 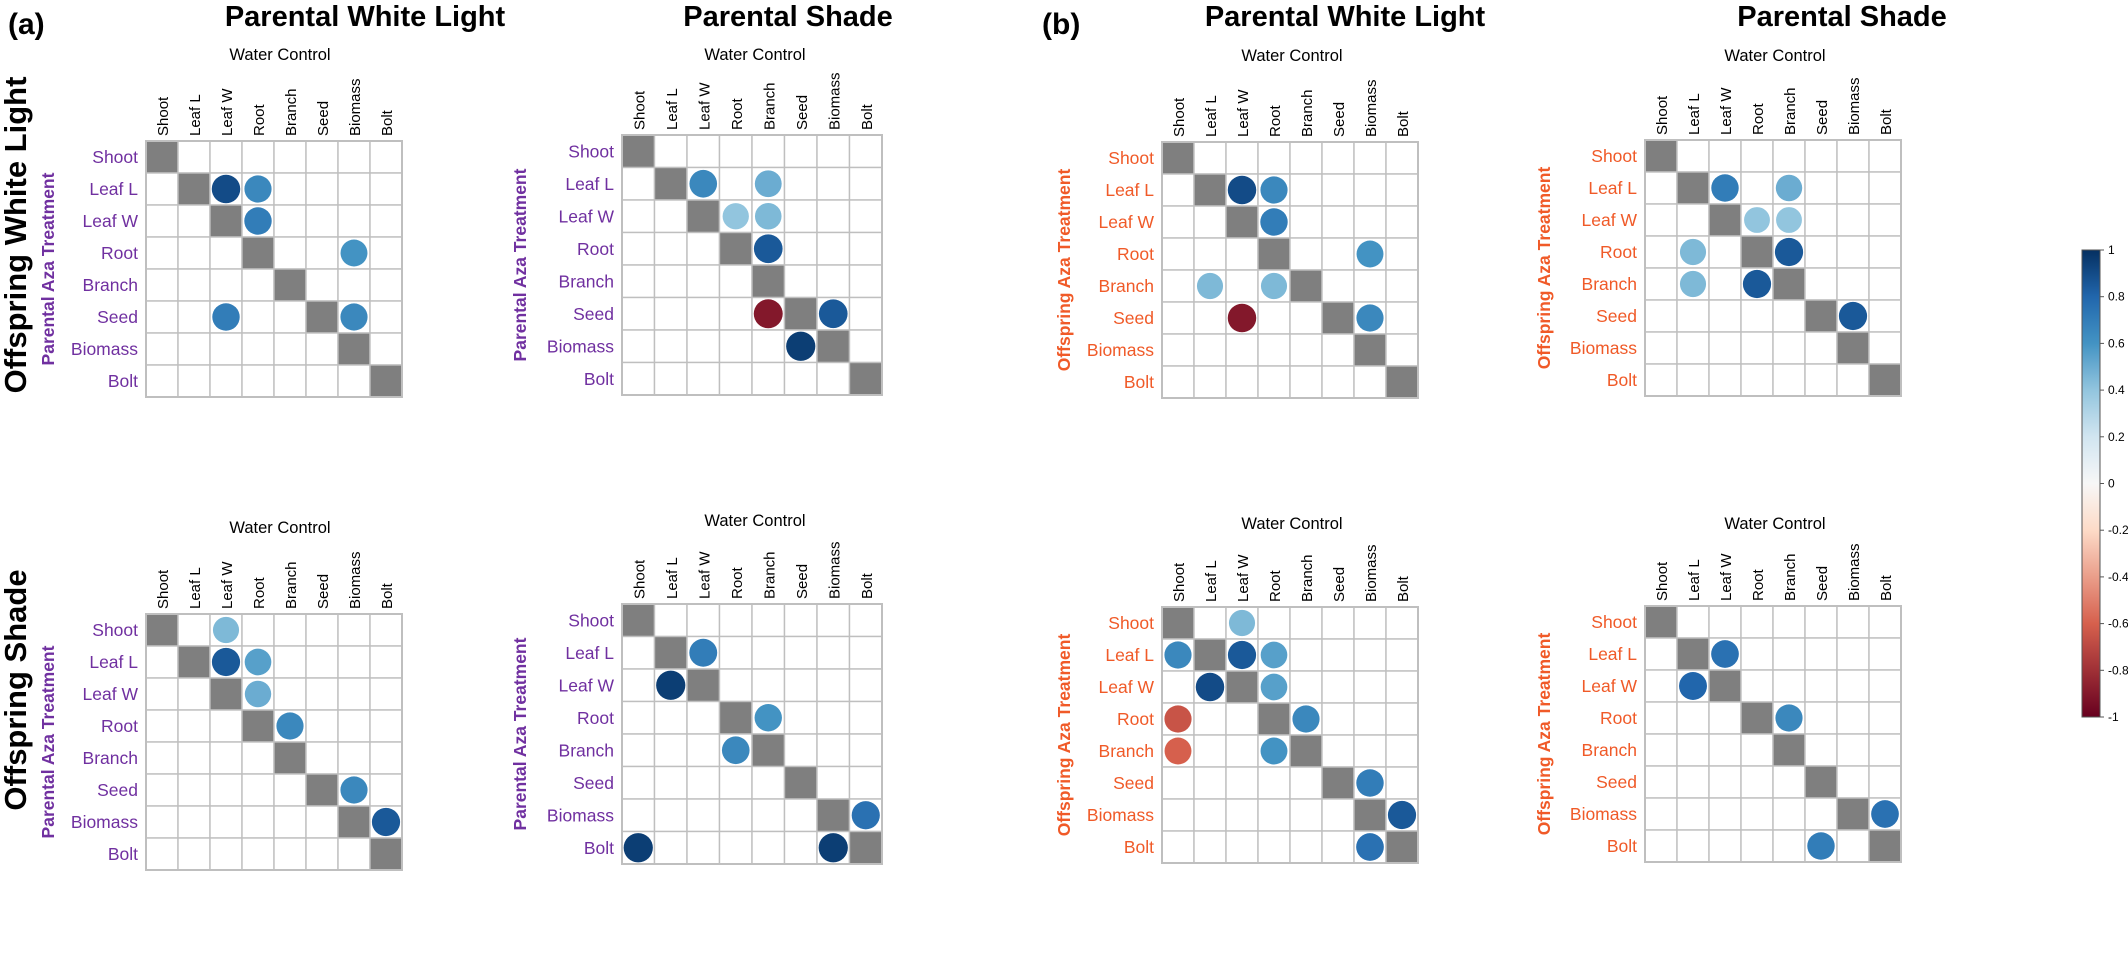 I want to click on column-label-leaf-w: Leaf W, so click(x=227, y=112).